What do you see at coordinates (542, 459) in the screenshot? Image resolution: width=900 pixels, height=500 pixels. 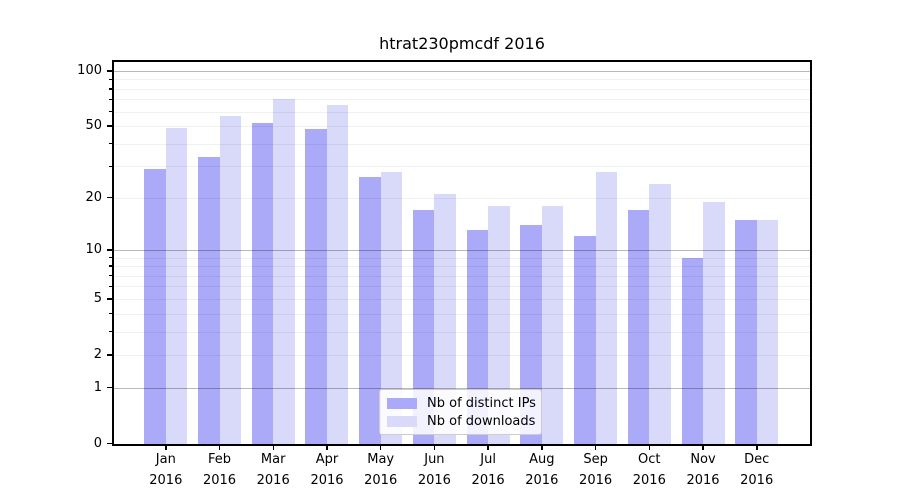 I see `x-tick-month-aug: Aug` at bounding box center [542, 459].